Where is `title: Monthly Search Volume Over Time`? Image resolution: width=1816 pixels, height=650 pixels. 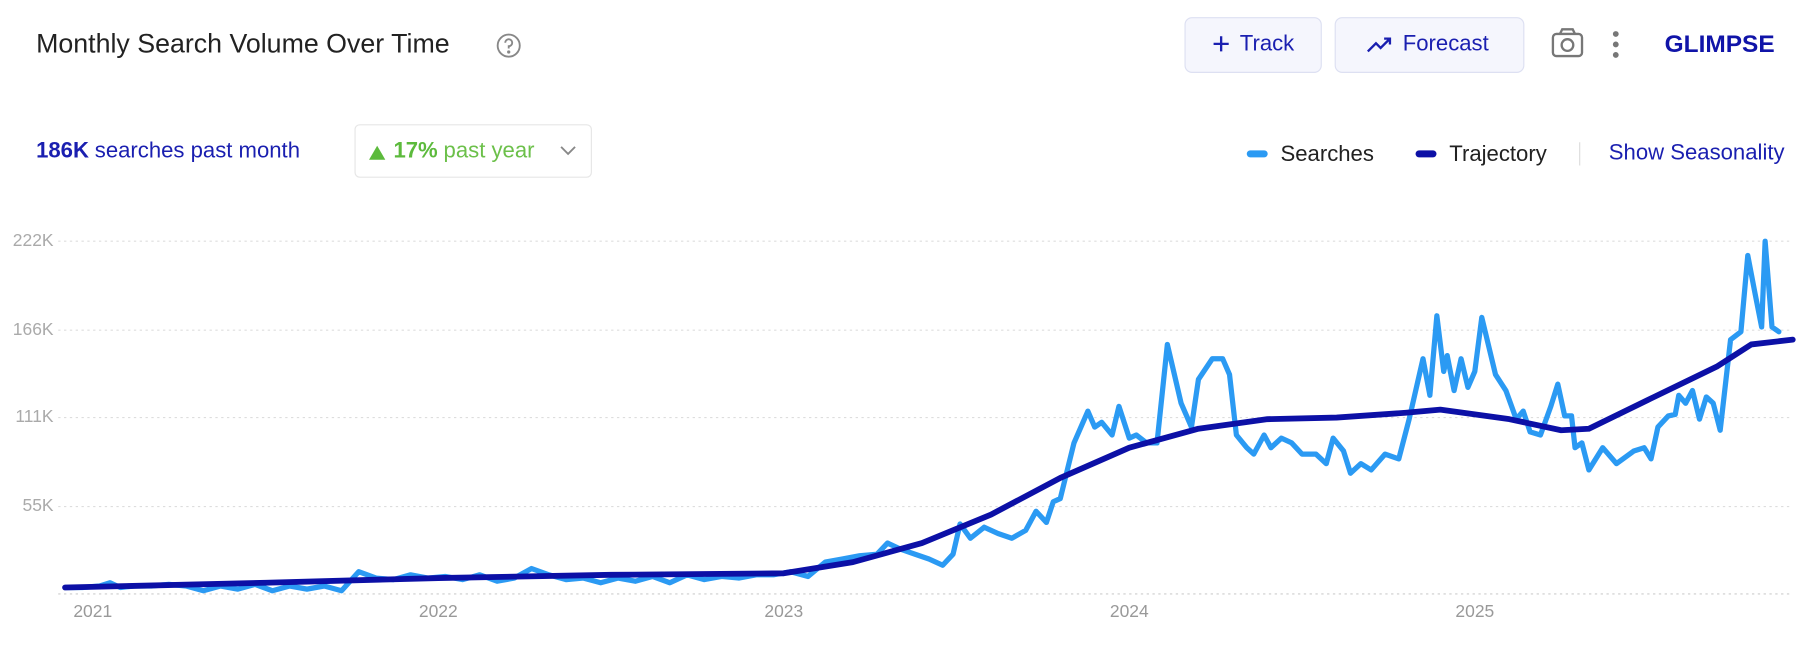 title: Monthly Search Volume Over Time is located at coordinates (243, 44).